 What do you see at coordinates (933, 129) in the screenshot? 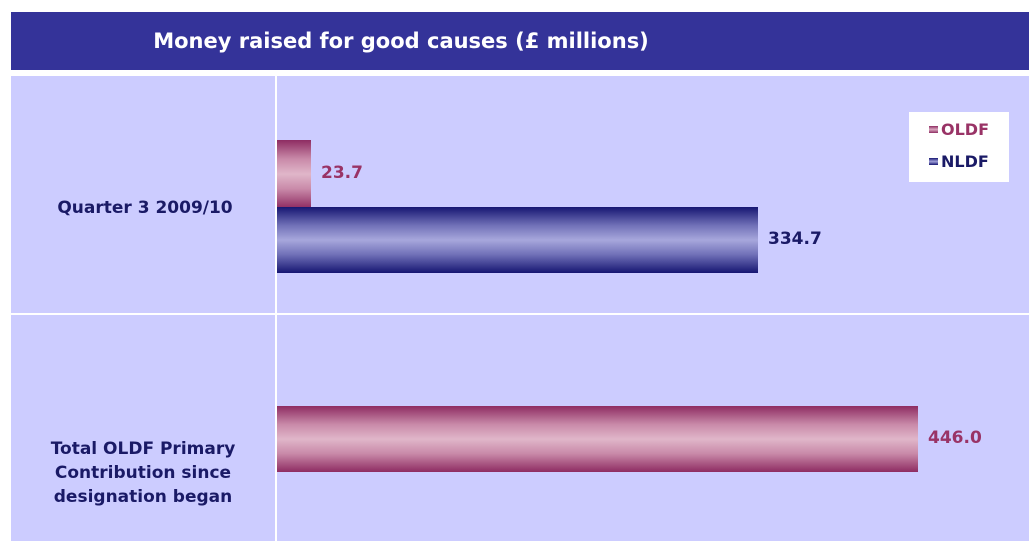
I see `legend-swatch-oldf` at bounding box center [933, 129].